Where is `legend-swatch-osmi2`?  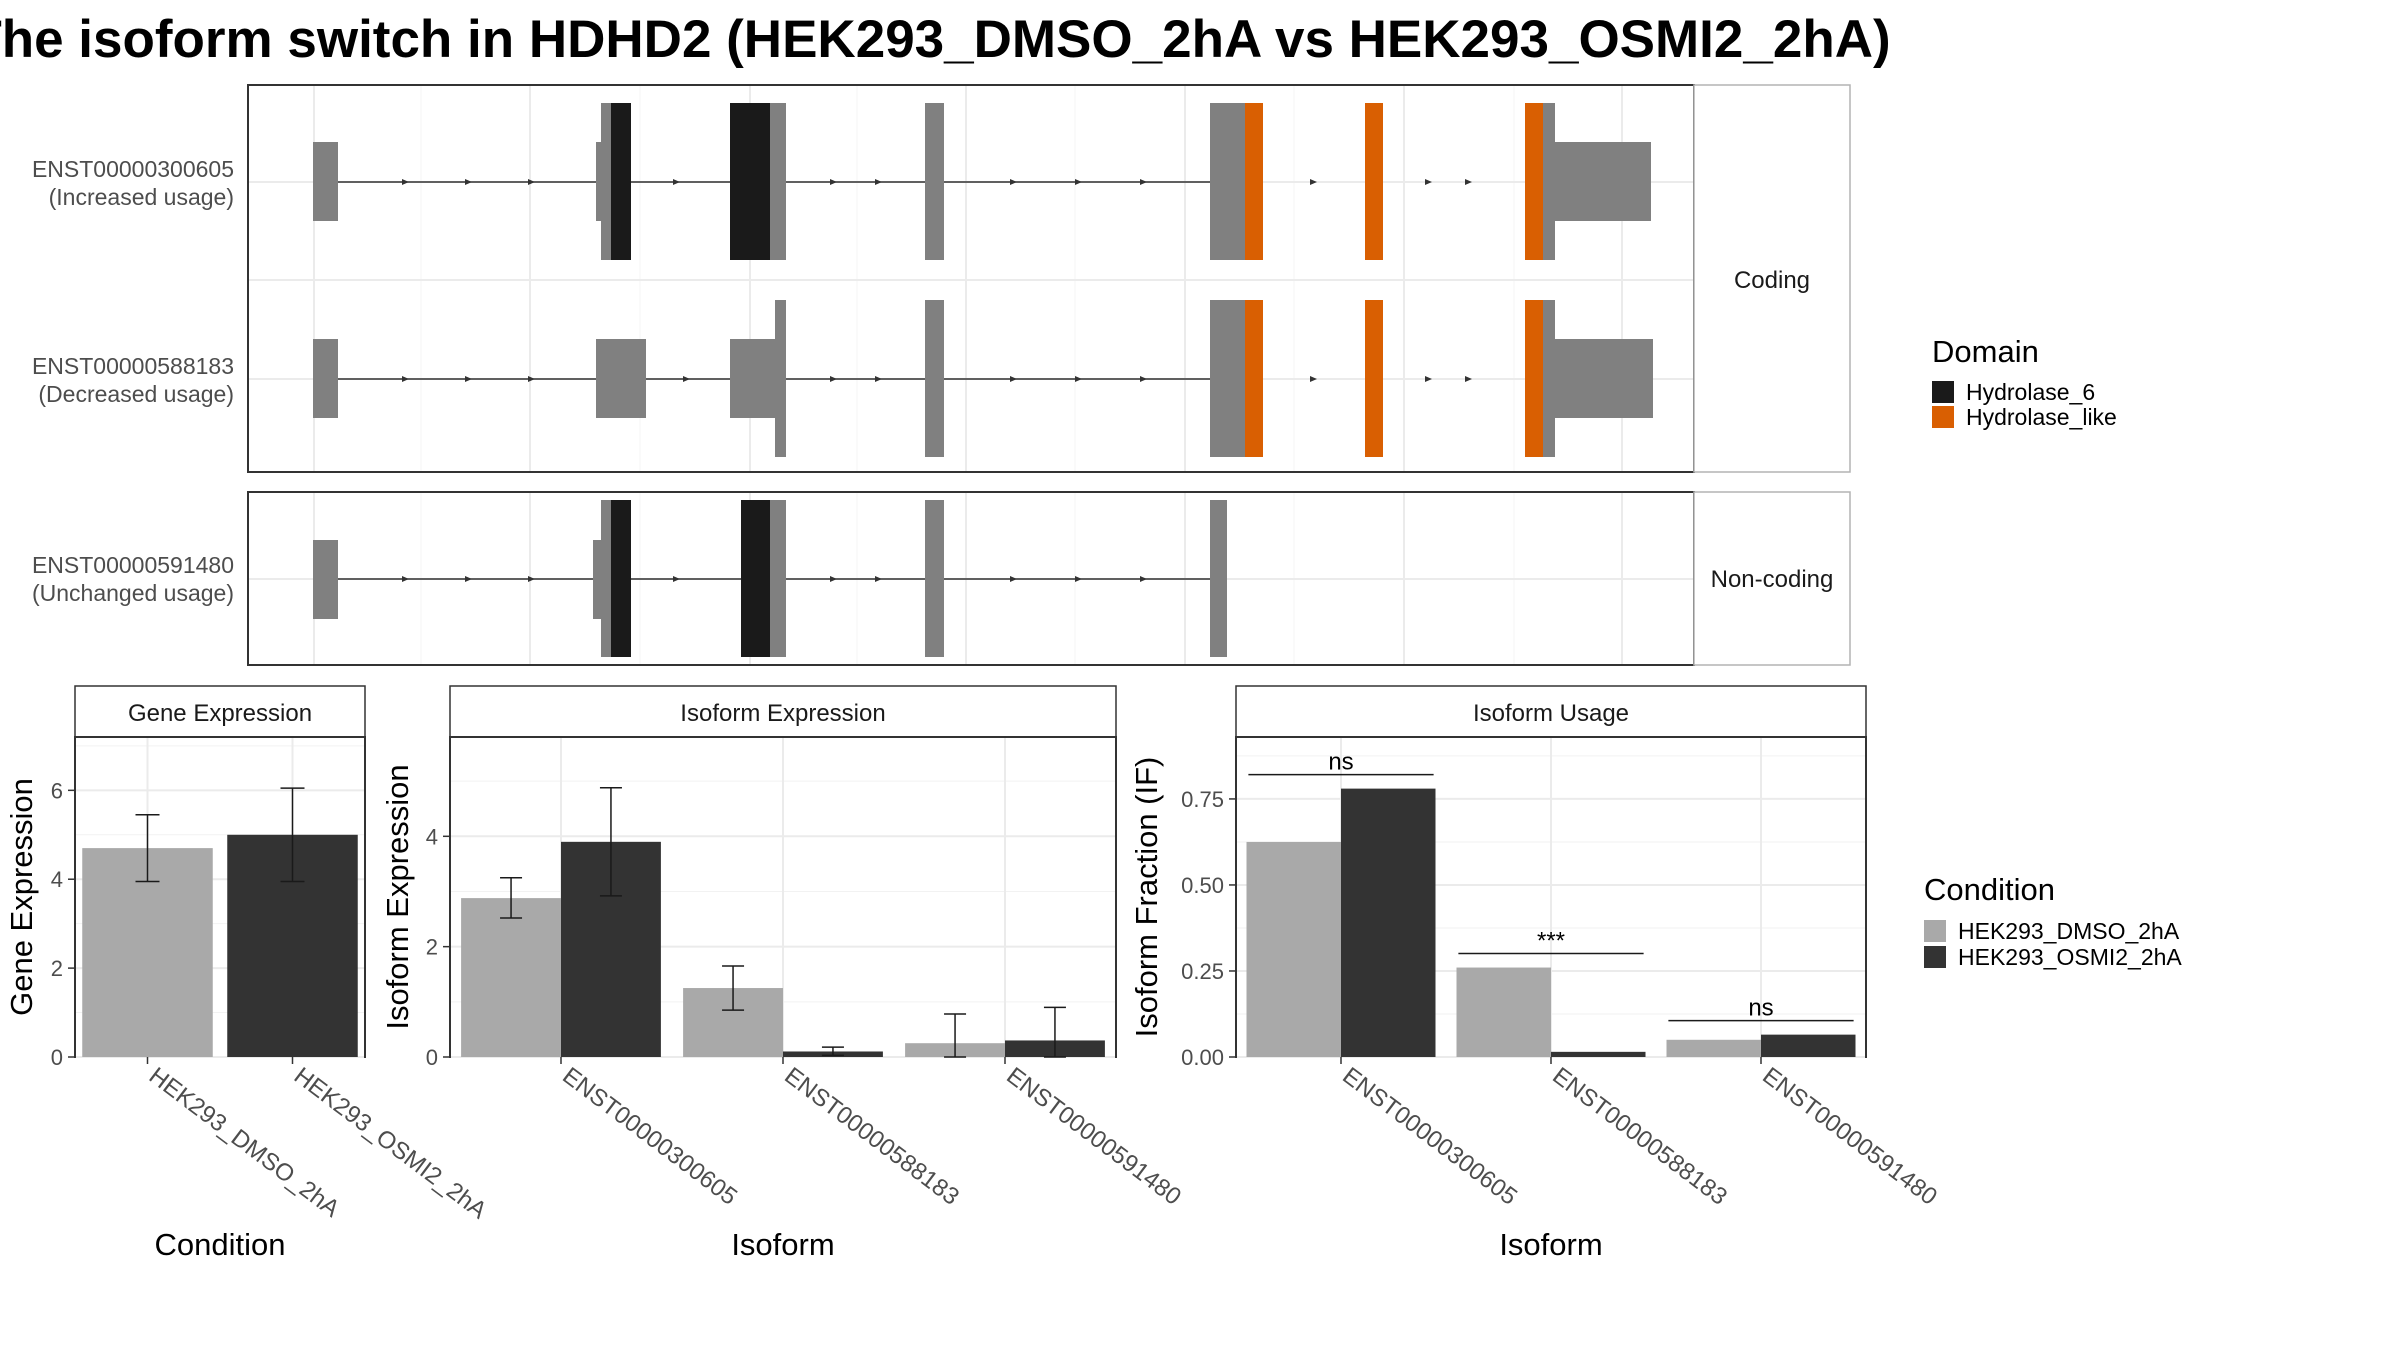
legend-swatch-osmi2 is located at coordinates (1935, 957).